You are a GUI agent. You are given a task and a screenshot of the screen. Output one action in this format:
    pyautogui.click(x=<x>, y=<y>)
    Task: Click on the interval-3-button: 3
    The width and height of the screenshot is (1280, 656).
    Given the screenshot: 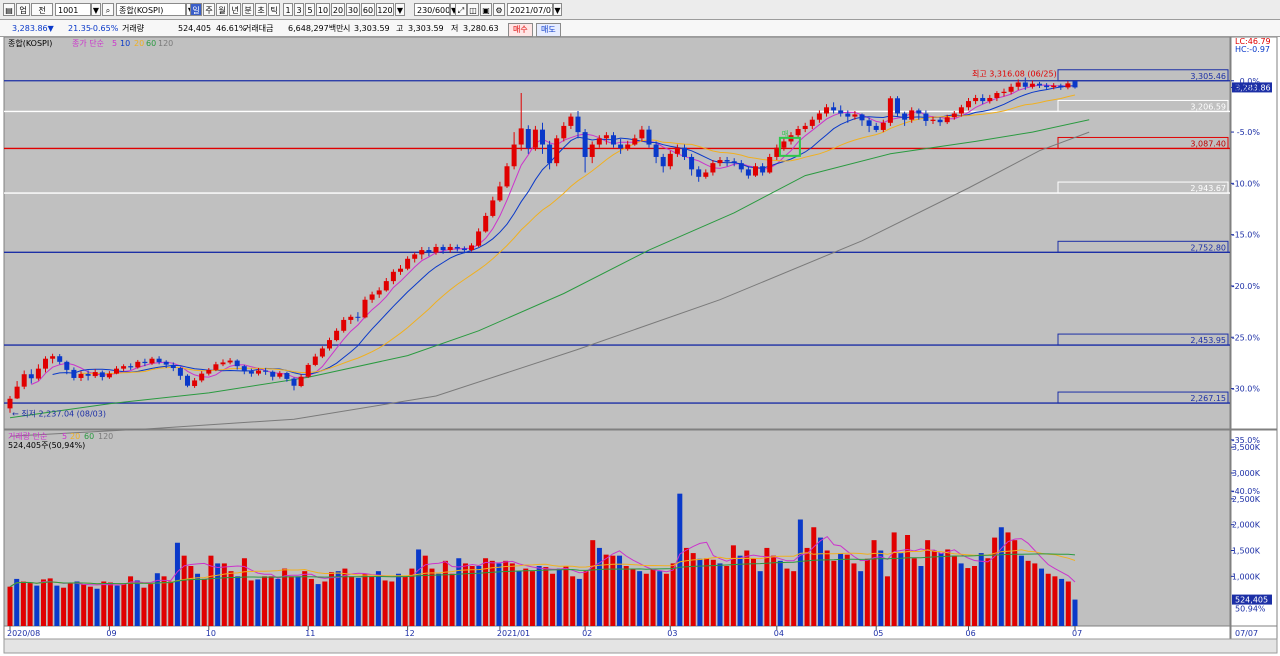 What is the action you would take?
    pyautogui.click(x=299, y=9)
    